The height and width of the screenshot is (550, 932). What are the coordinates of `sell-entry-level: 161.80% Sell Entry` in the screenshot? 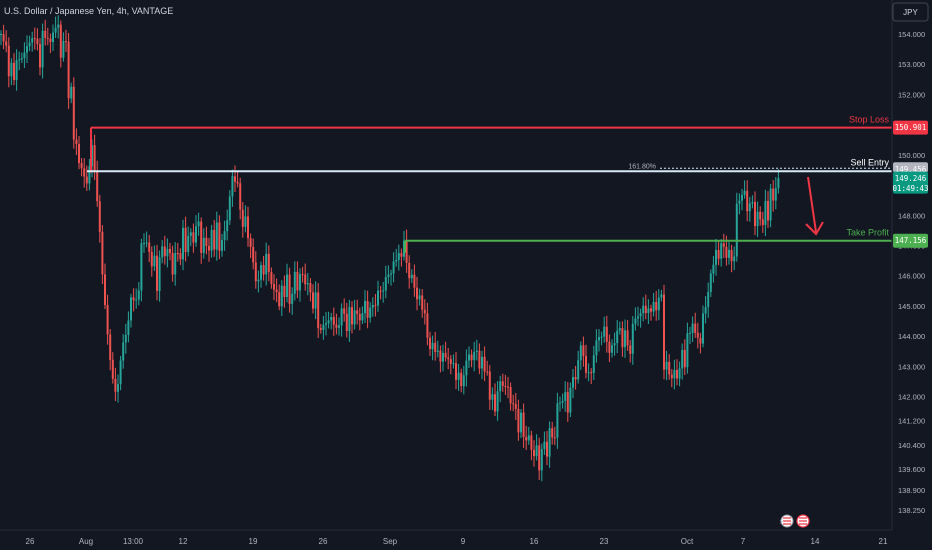 It's located at (489, 165).